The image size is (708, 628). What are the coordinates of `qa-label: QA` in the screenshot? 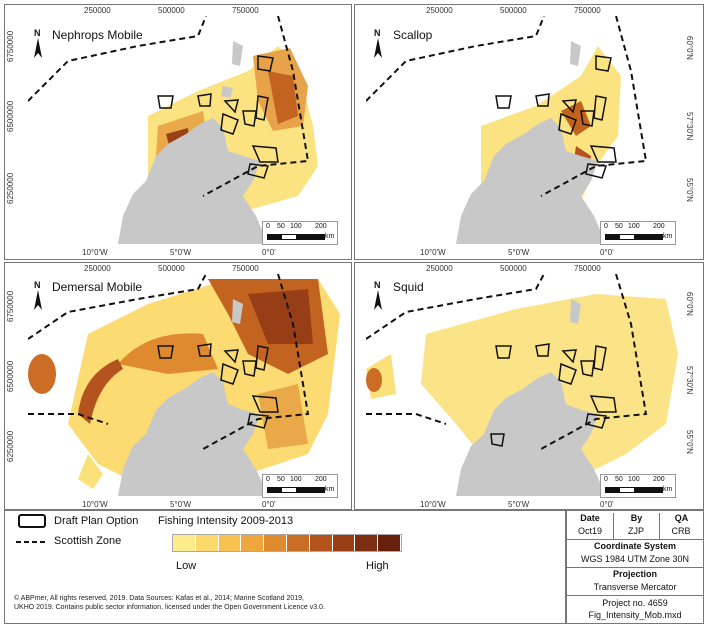 It's located at (681, 526).